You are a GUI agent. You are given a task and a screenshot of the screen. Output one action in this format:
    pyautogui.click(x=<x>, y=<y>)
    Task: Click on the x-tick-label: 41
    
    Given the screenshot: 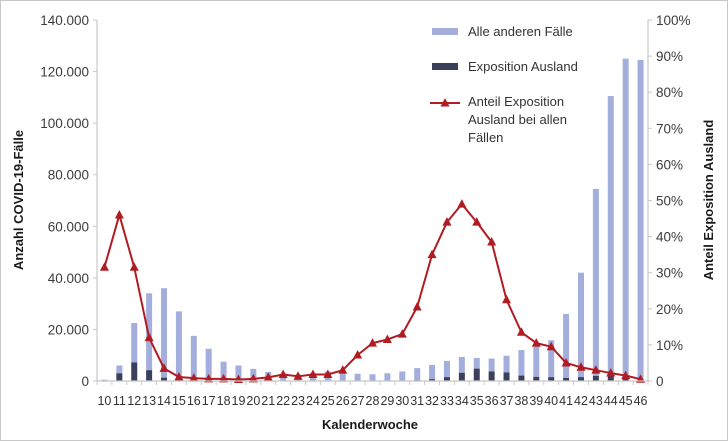 What is the action you would take?
    pyautogui.click(x=566, y=401)
    